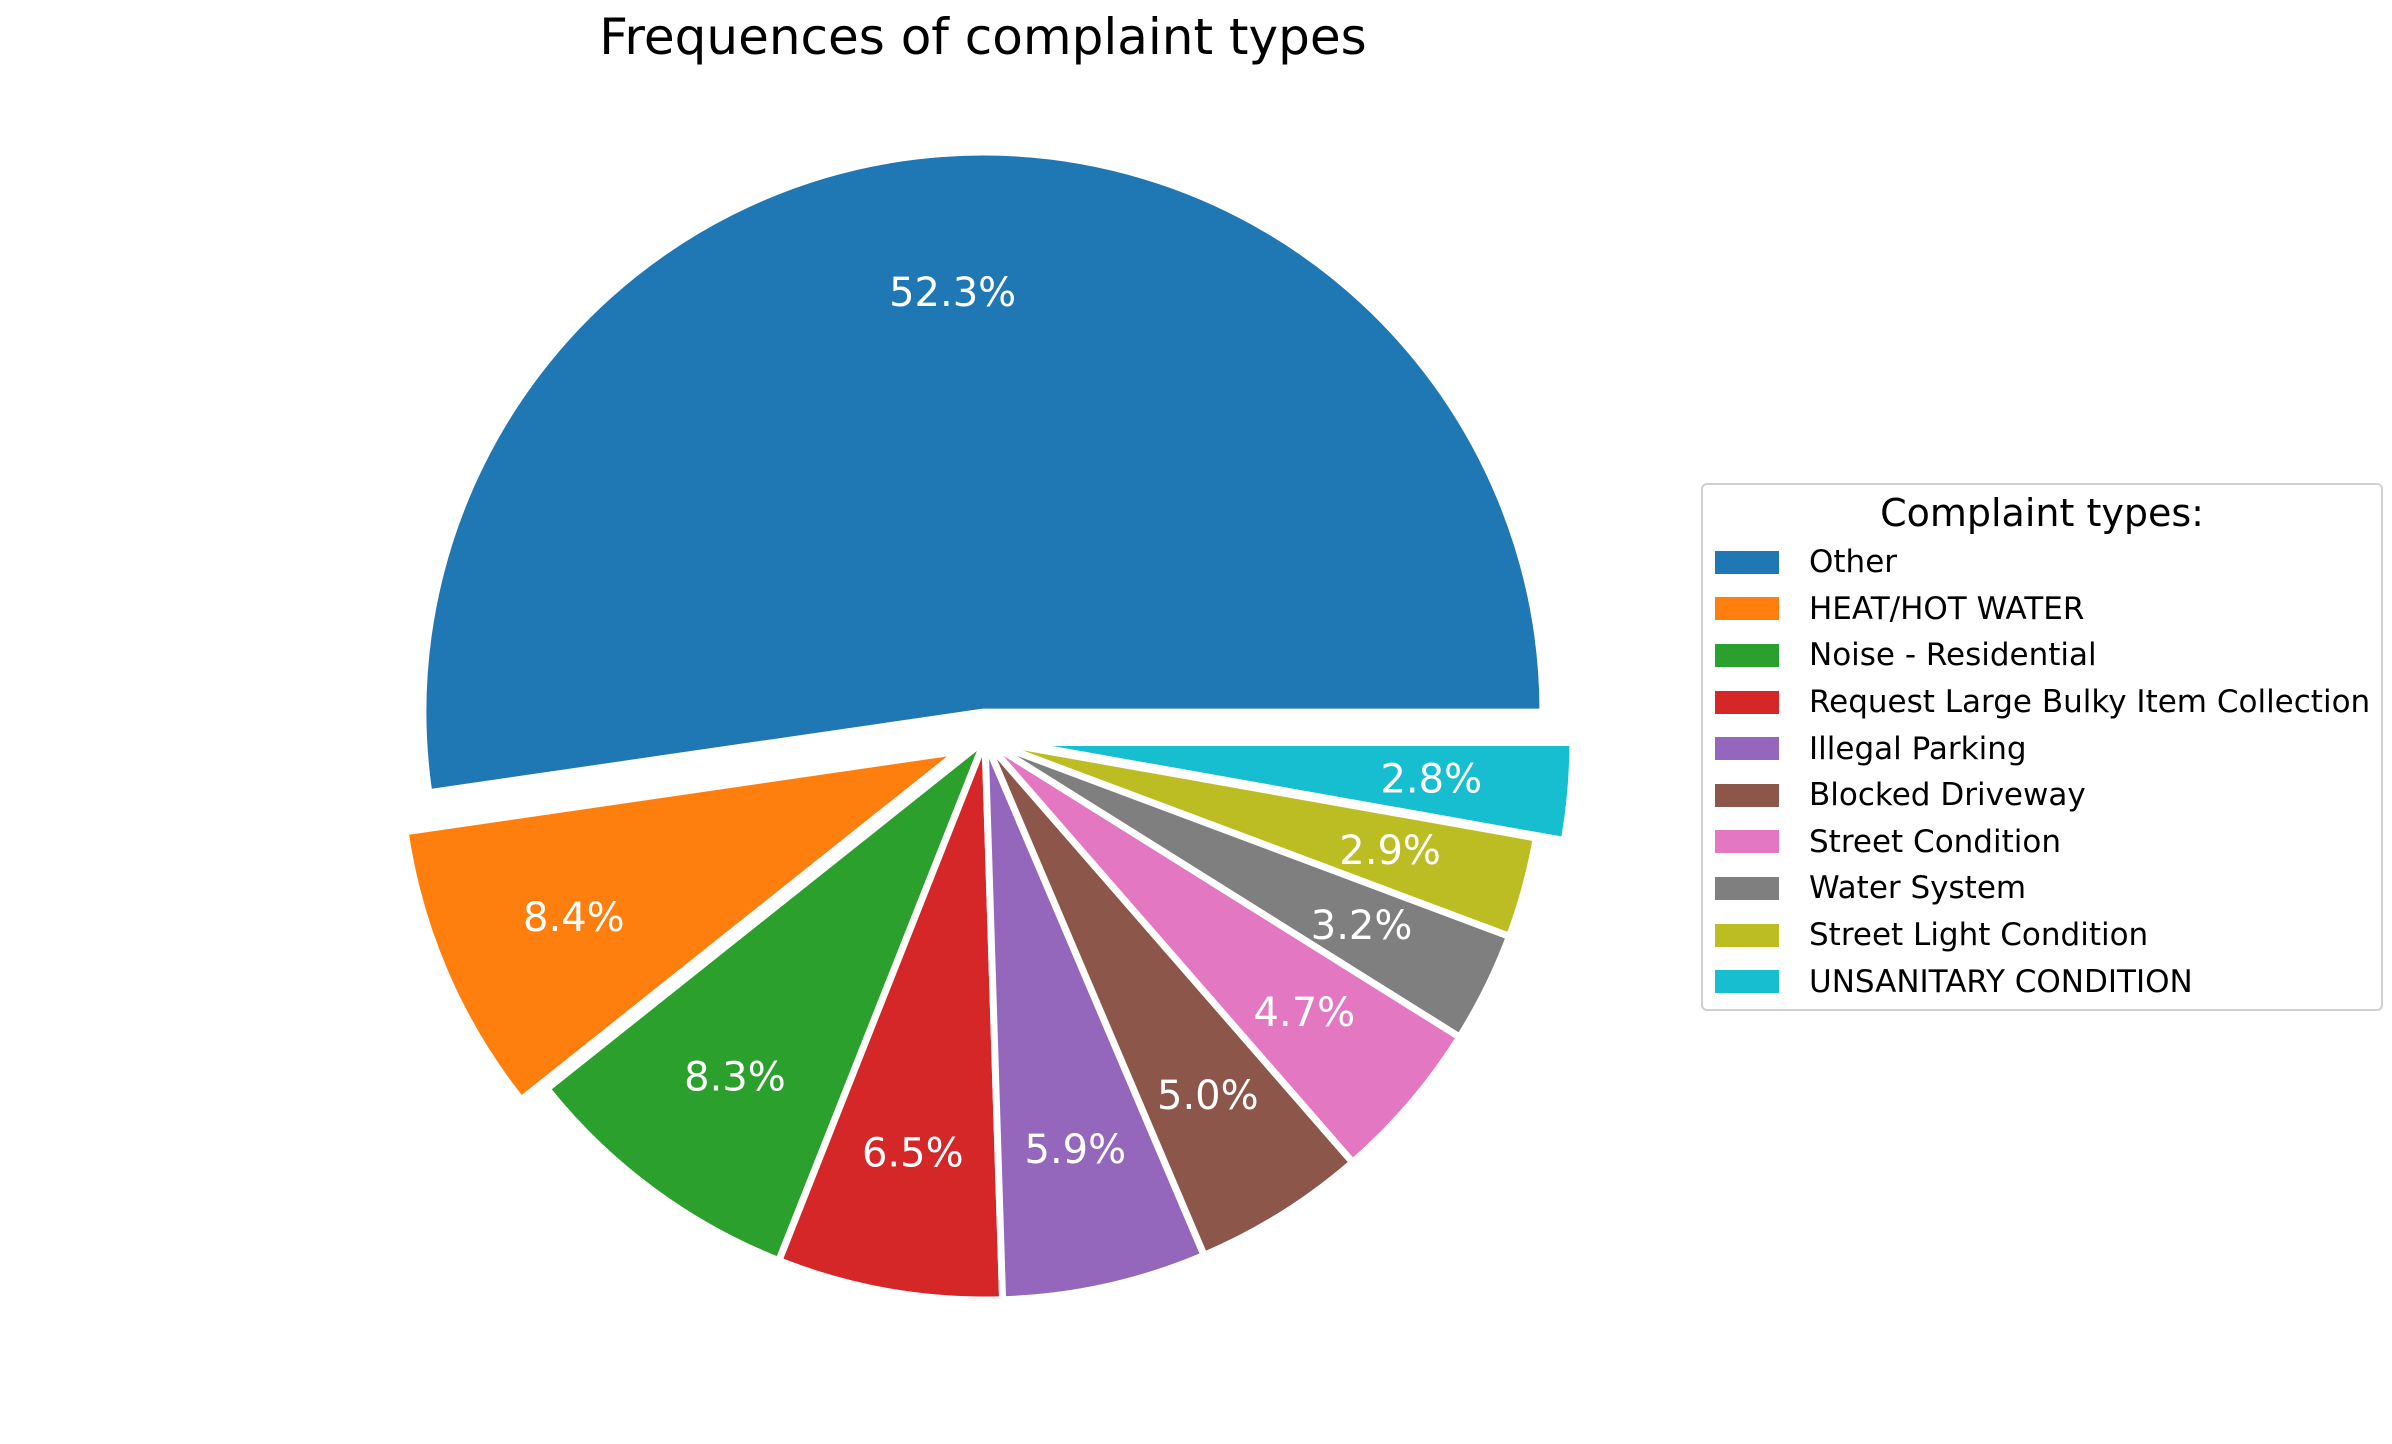 The image size is (2392, 1444). What do you see at coordinates (2042, 513) in the screenshot?
I see `legend-title: Complaint types:` at bounding box center [2042, 513].